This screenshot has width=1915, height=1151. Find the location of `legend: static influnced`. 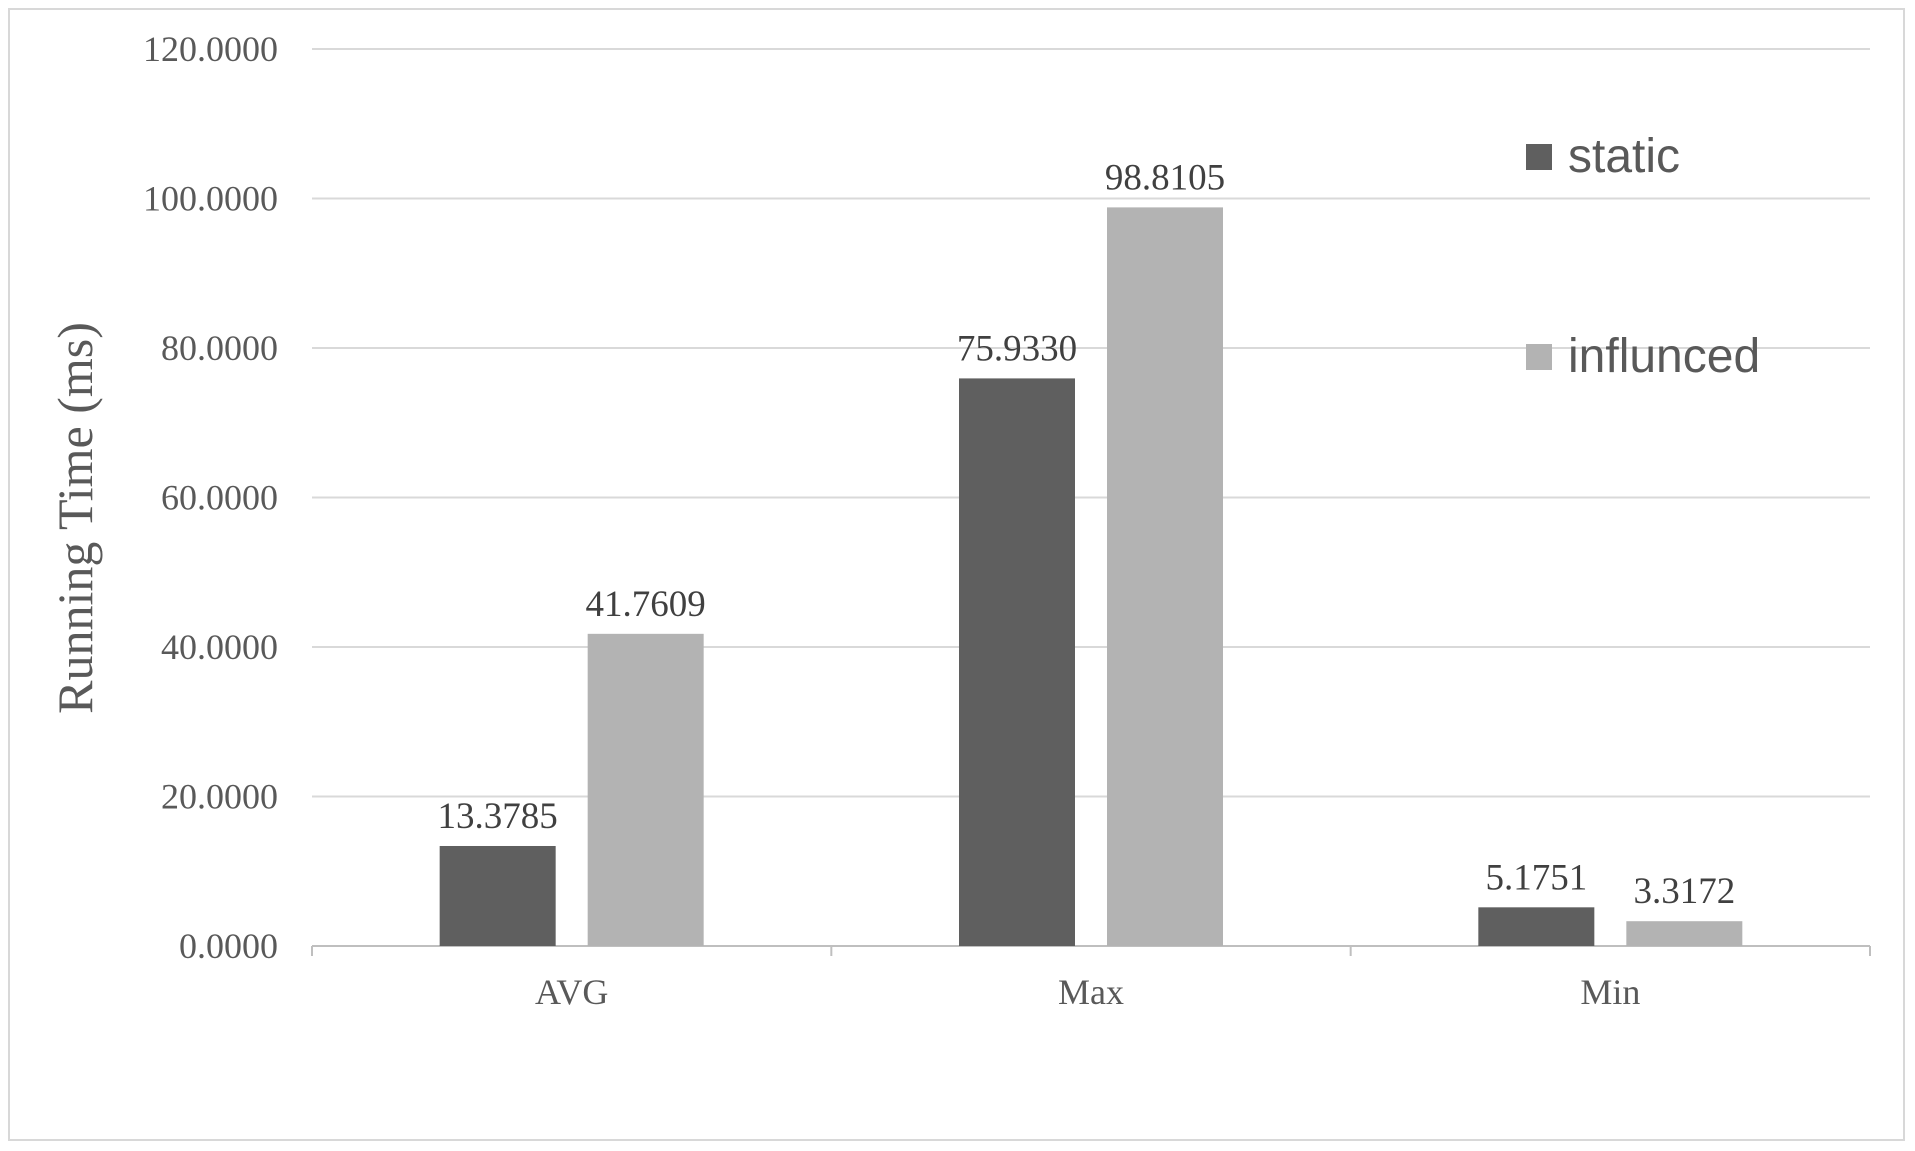

legend: static influnced is located at coordinates (1643, 256).